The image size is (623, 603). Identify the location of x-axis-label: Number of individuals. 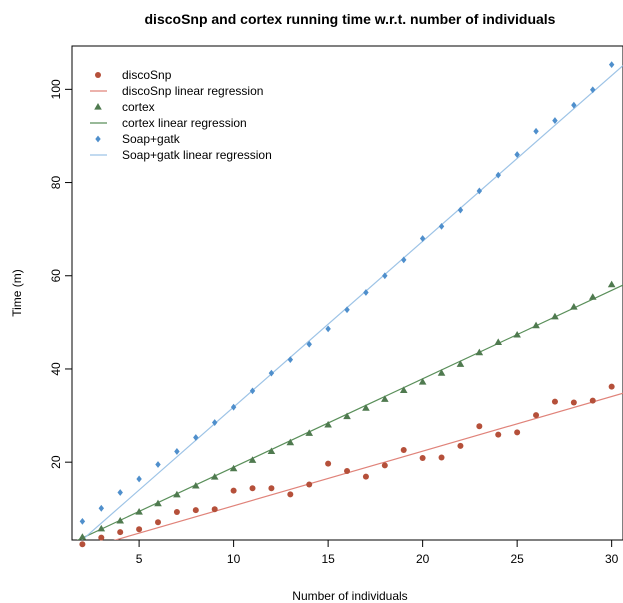
(349, 596).